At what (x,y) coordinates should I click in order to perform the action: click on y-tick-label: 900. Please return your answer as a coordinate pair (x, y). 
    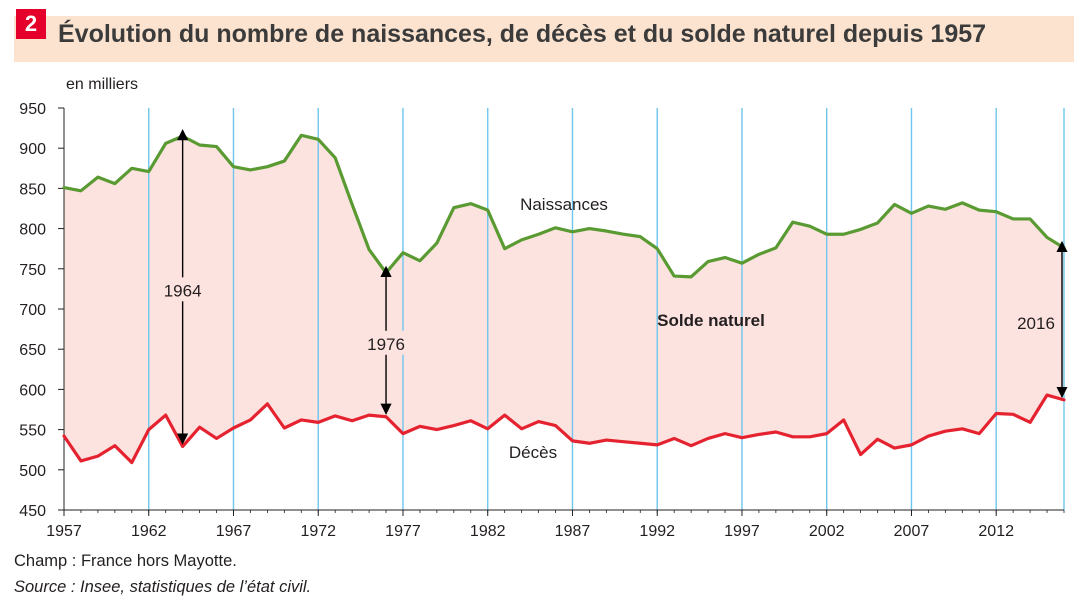
    Looking at the image, I should click on (32, 149).